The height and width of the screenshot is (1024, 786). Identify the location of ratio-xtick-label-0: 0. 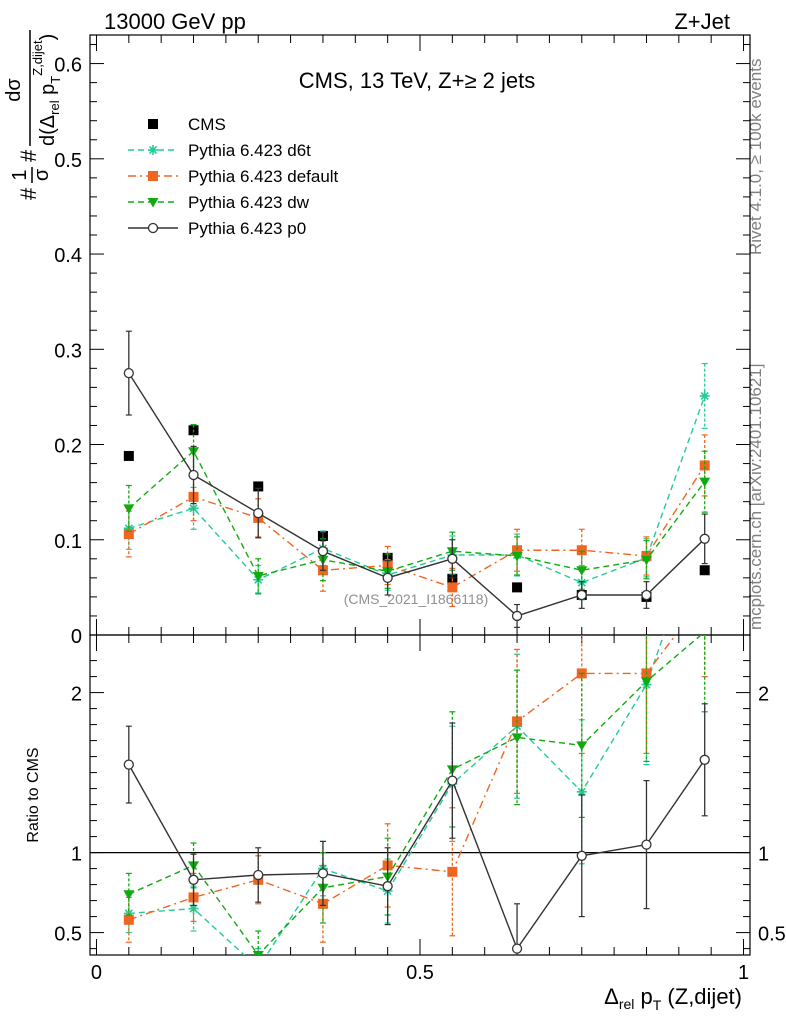
(96, 973).